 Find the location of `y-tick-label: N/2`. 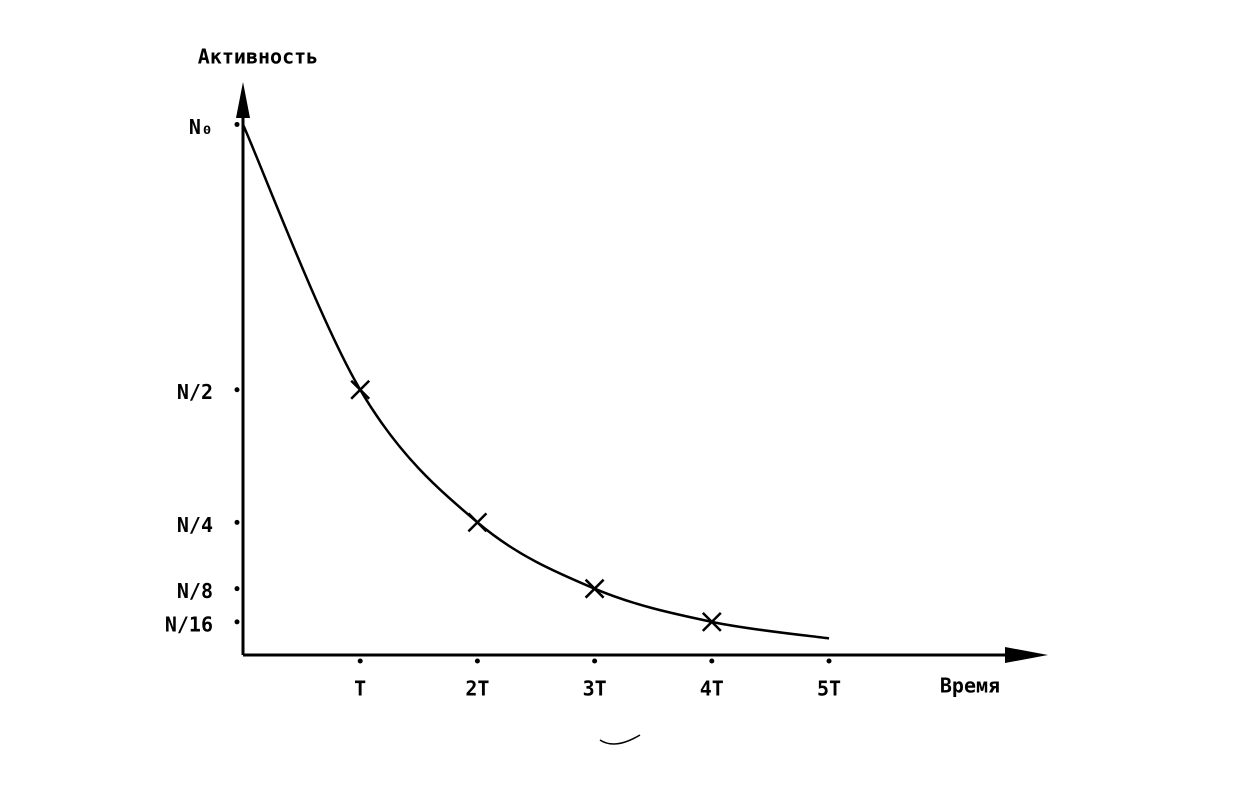

y-tick-label: N/2 is located at coordinates (195, 392).